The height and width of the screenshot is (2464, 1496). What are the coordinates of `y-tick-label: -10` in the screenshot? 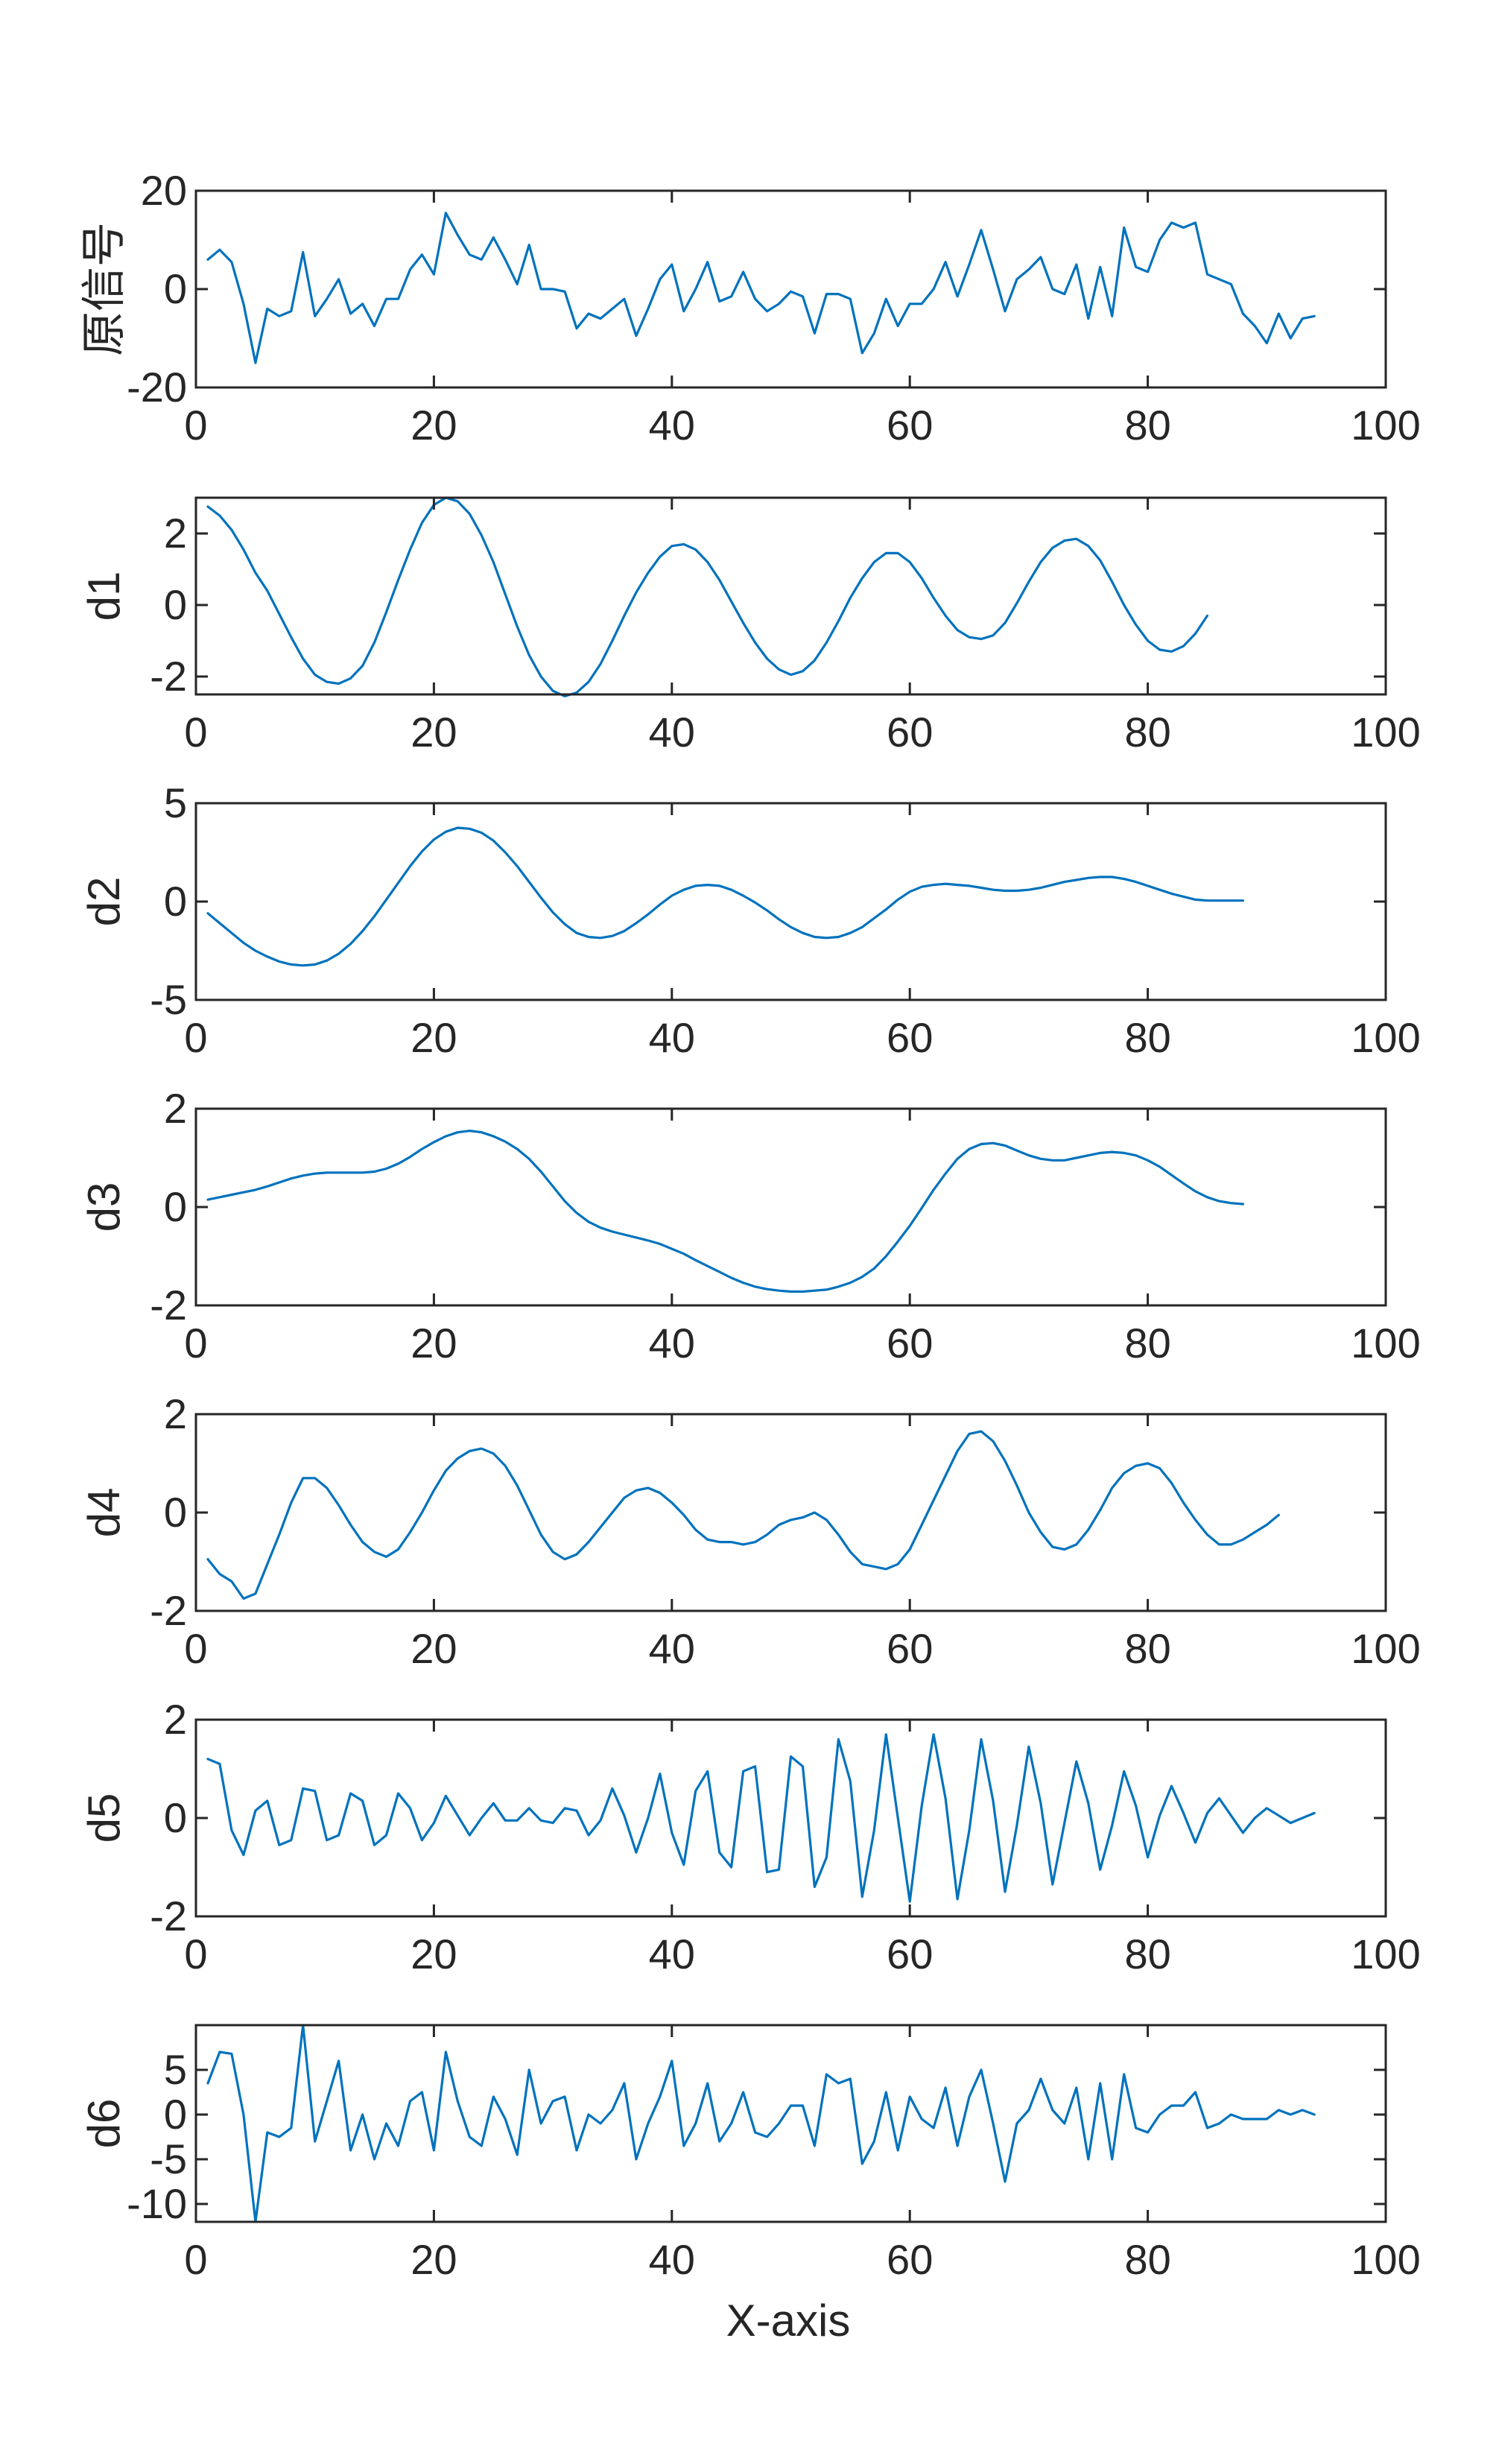 It's located at (157, 2203).